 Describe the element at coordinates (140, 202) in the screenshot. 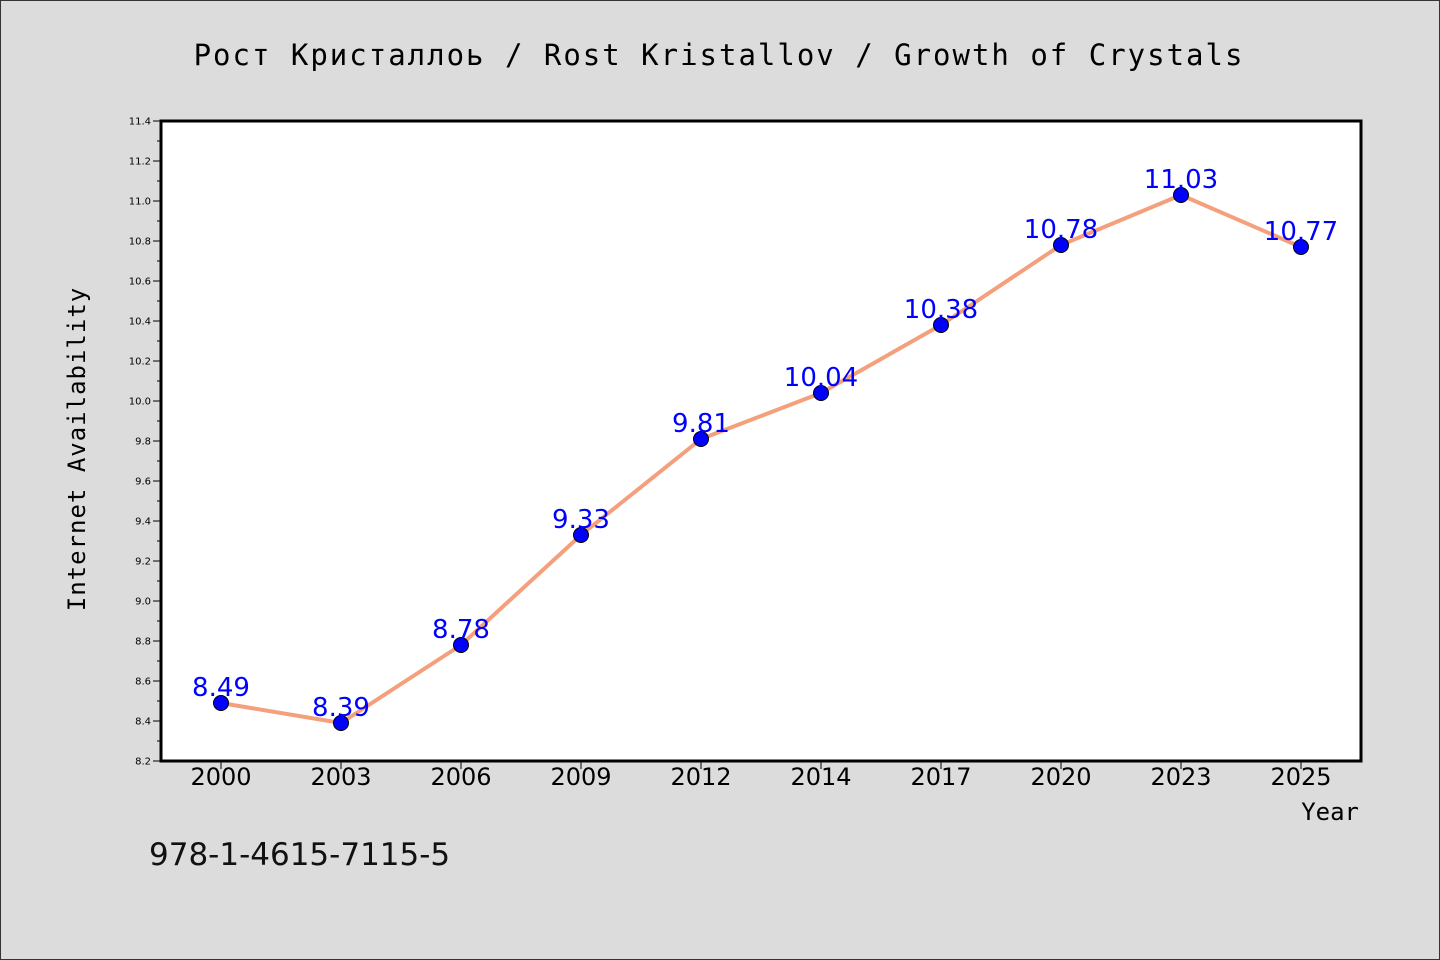

I see `y-tick-label: 11.0` at that location.